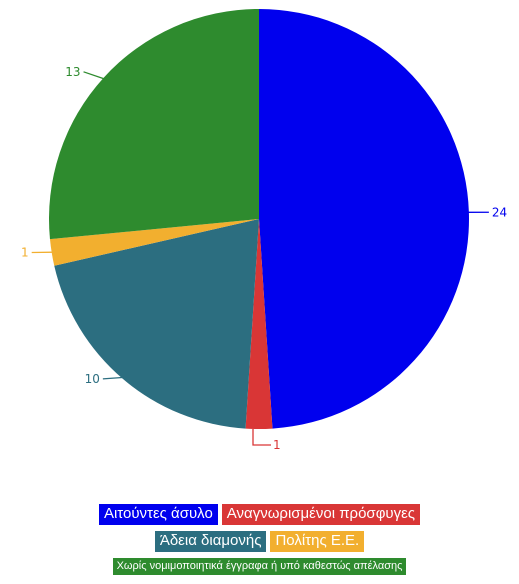 Image resolution: width=519 pixels, height=584 pixels. Describe the element at coordinates (321, 514) in the screenshot. I see `legend-item-recognized-refugees: Αναγνωρισμένοι πρόσφυγες` at that location.